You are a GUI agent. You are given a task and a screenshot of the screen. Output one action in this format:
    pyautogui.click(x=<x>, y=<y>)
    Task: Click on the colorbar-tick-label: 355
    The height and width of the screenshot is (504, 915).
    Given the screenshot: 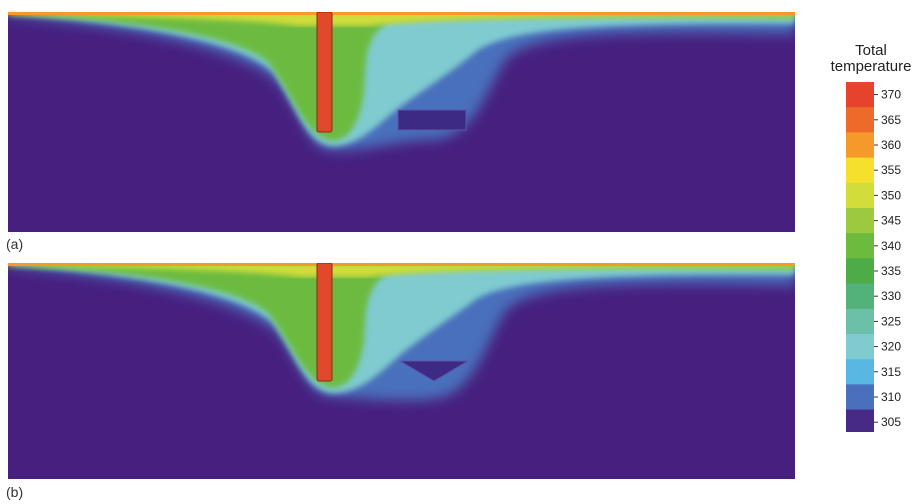 What is the action you would take?
    pyautogui.click(x=891, y=170)
    